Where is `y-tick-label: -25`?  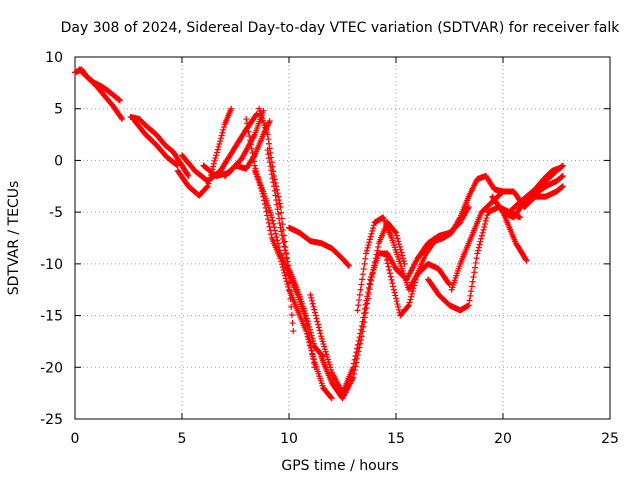
y-tick-label: -25 is located at coordinates (51, 420).